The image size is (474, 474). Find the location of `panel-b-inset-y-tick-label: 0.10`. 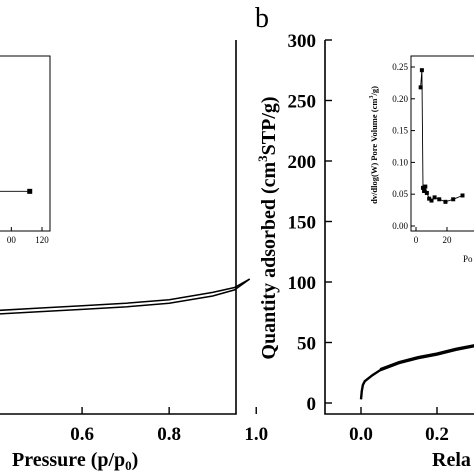

panel-b-inset-y-tick-label: 0.10 is located at coordinates (400, 162).